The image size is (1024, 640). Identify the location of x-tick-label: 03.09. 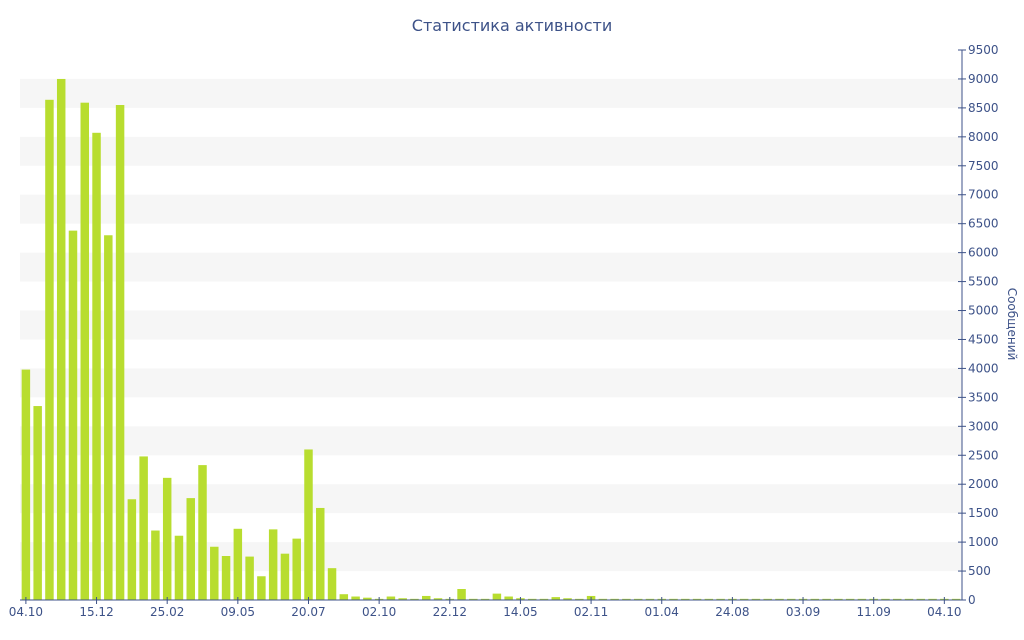
(803, 612).